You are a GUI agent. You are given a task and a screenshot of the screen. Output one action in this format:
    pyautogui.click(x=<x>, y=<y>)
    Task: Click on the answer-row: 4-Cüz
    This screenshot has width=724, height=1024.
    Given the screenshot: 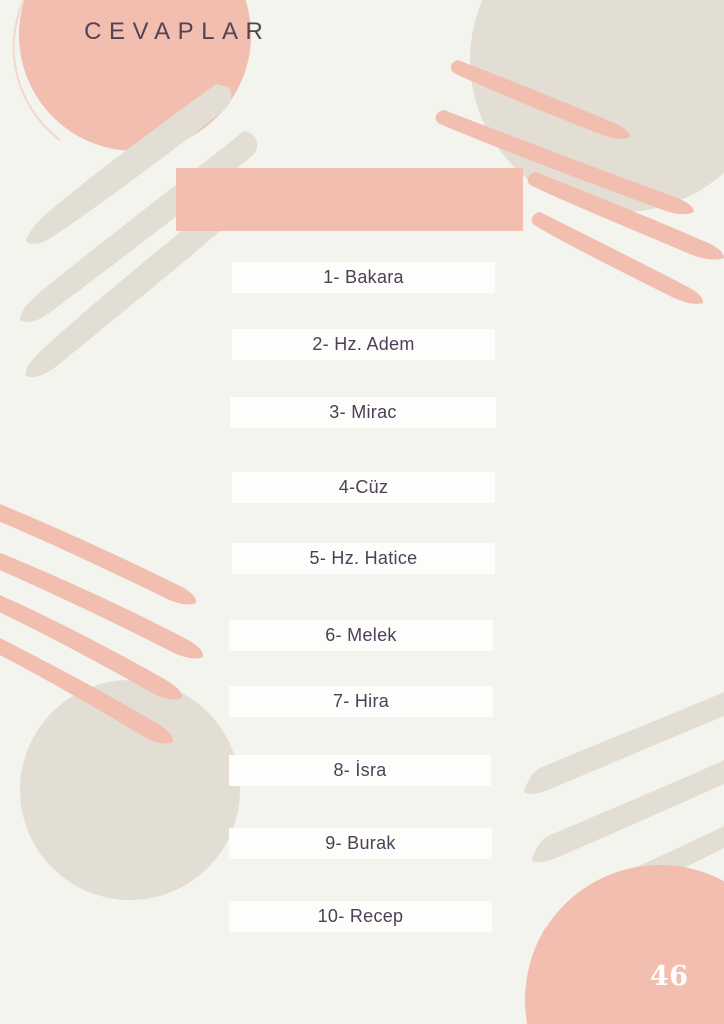 What is the action you would take?
    pyautogui.click(x=363, y=487)
    